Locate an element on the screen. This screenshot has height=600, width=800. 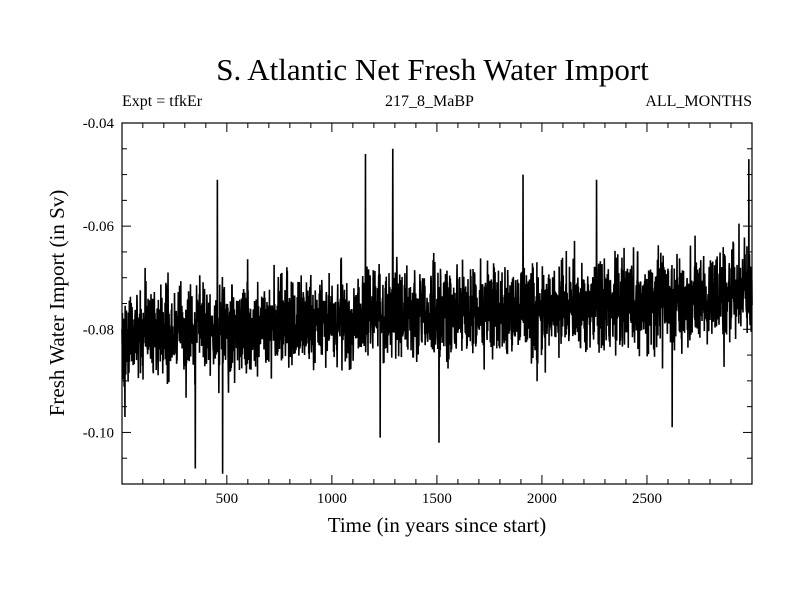
x-tick-label: 1000 is located at coordinates (332, 499).